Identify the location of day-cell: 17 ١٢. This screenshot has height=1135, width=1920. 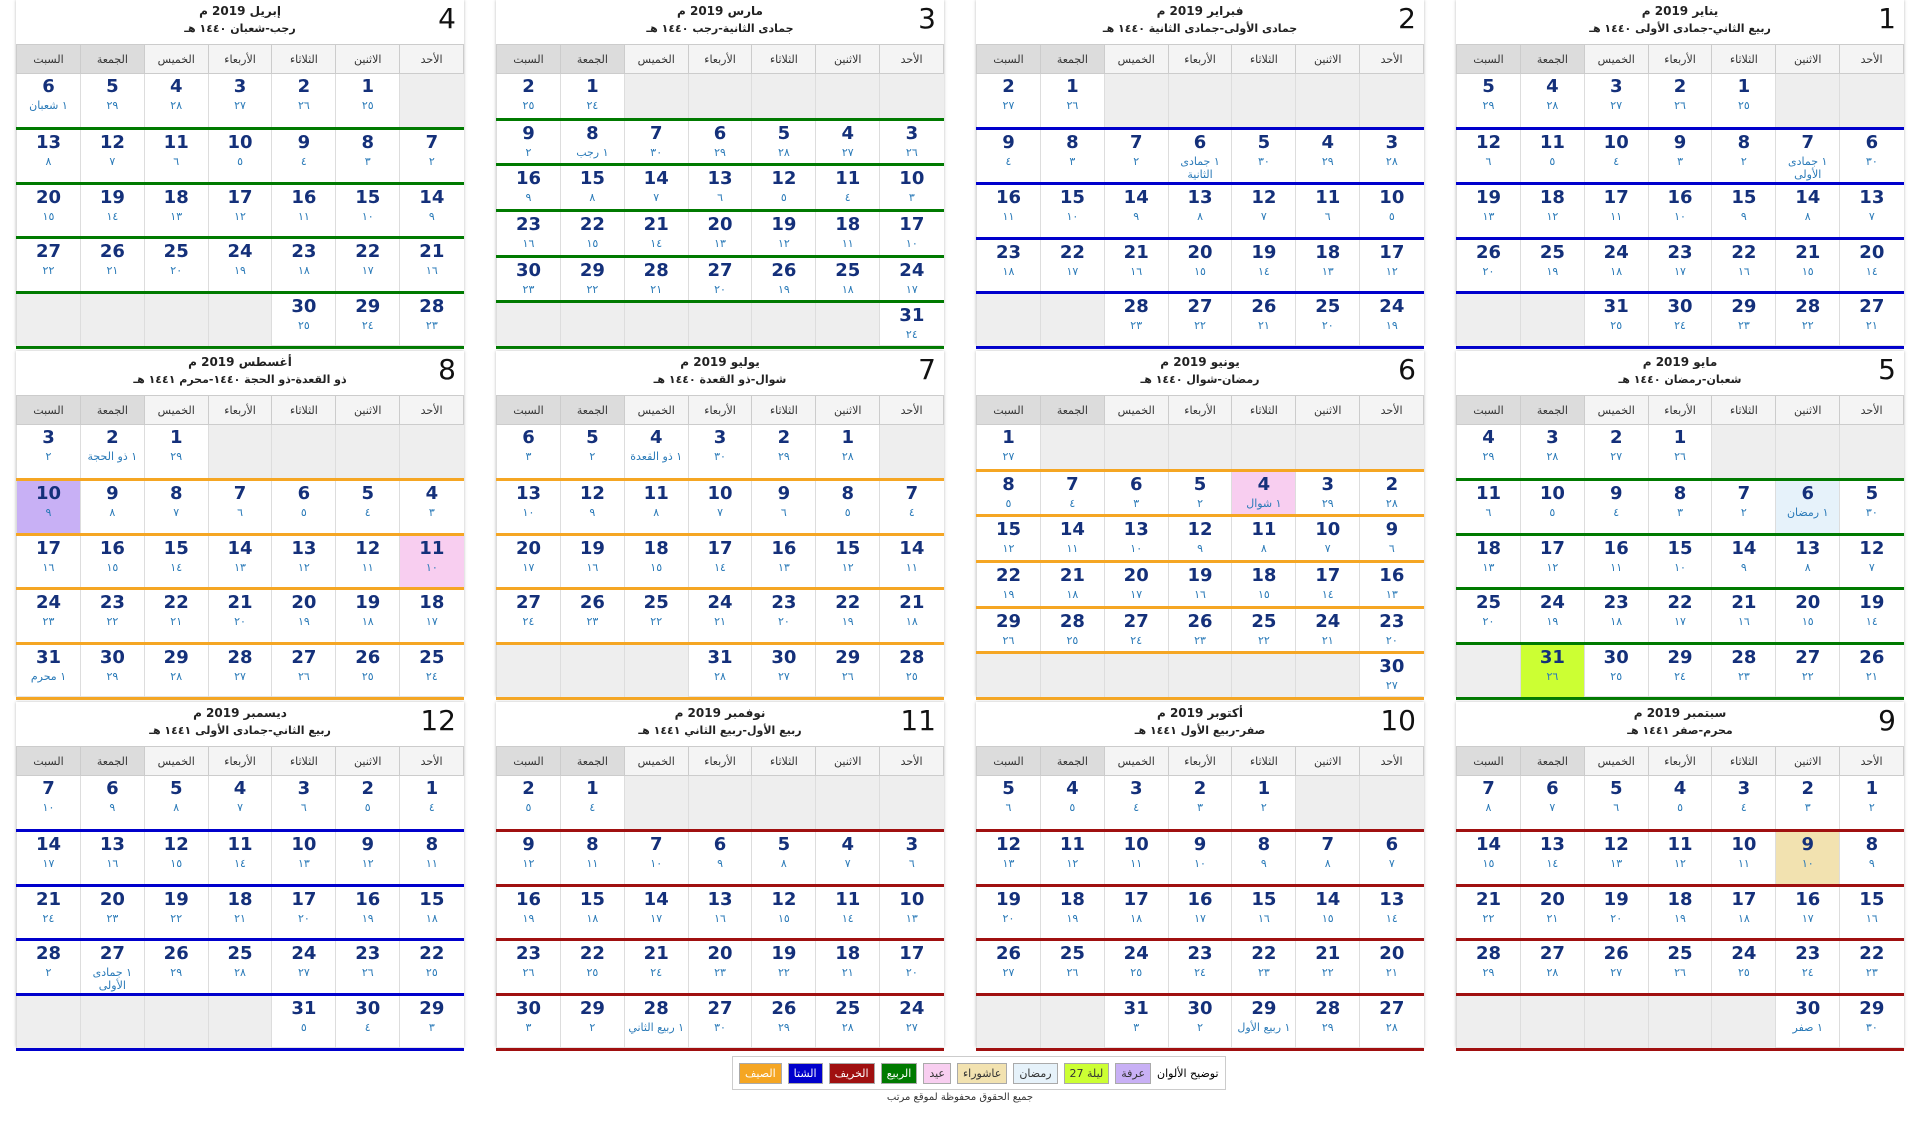
(1391, 266).